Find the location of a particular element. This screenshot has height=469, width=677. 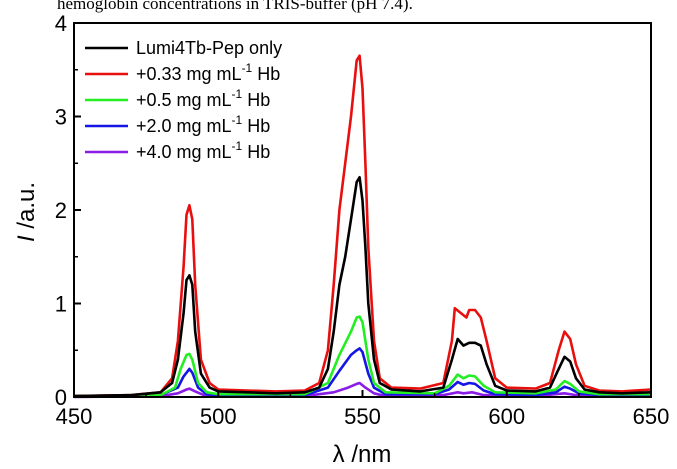

y-tick-label: 1 is located at coordinates (61, 304).